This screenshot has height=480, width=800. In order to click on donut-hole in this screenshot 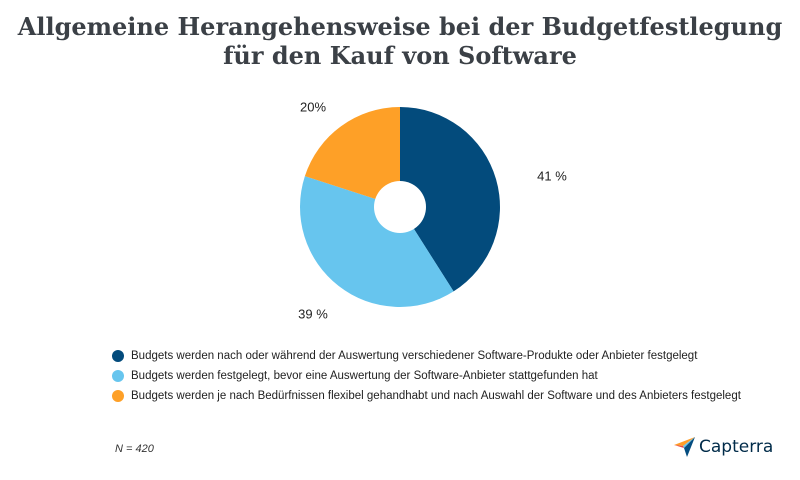, I will do `click(400, 207)`.